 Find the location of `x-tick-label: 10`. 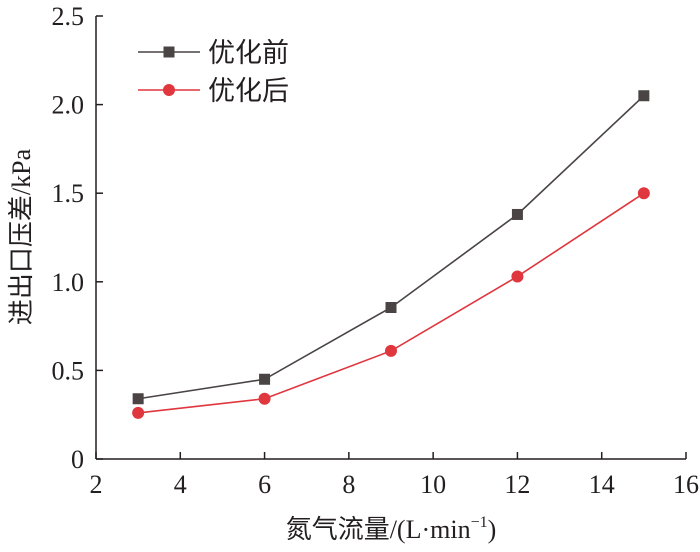

x-tick-label: 10 is located at coordinates (433, 484).